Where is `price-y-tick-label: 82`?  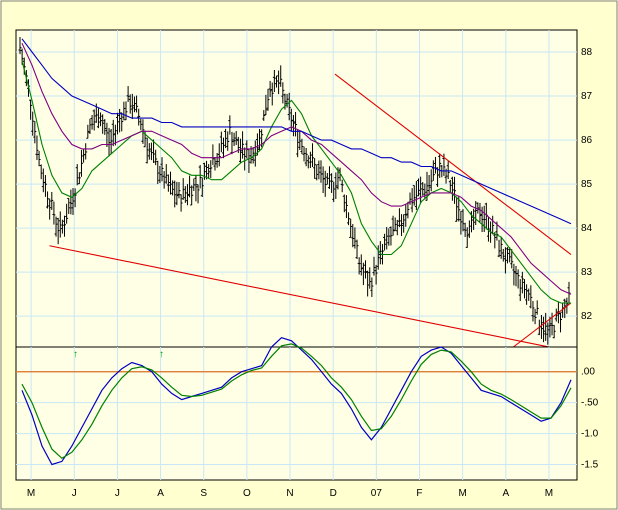
price-y-tick-label: 82 is located at coordinates (587, 316).